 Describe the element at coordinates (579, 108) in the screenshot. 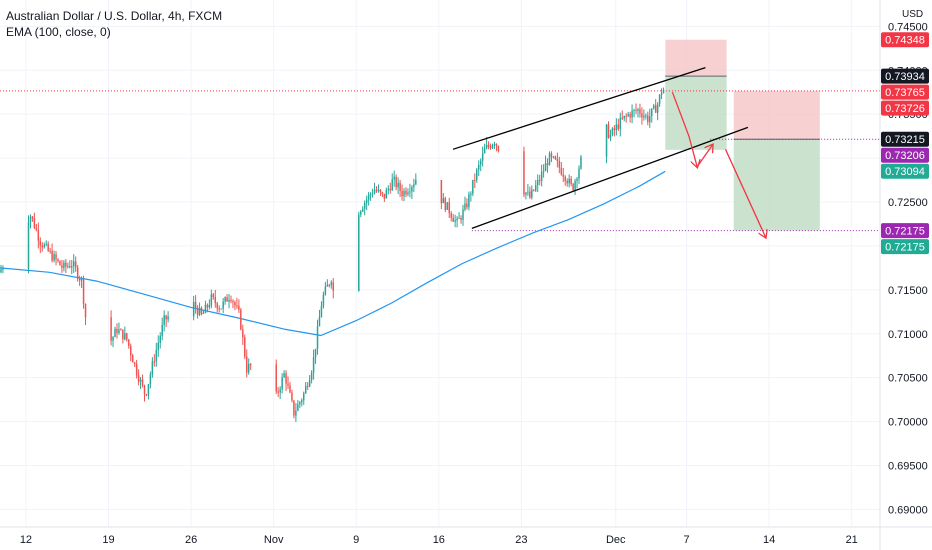

I see `channel-trendline` at that location.